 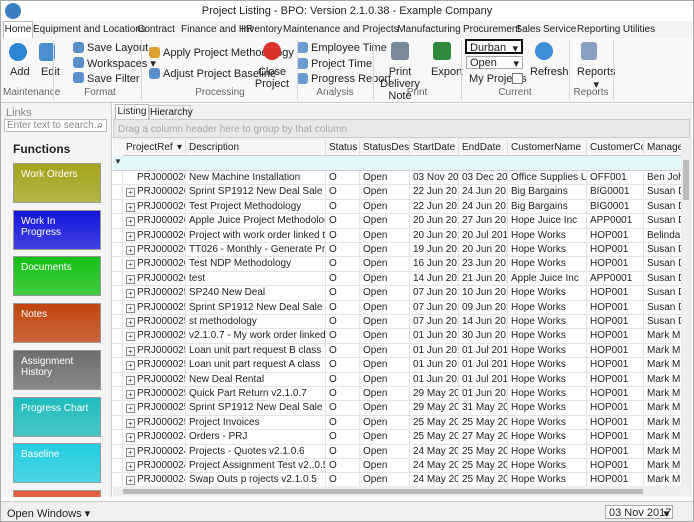 What do you see at coordinates (154, 279) in the screenshot?
I see `cell: PRJ0000260` at bounding box center [154, 279].